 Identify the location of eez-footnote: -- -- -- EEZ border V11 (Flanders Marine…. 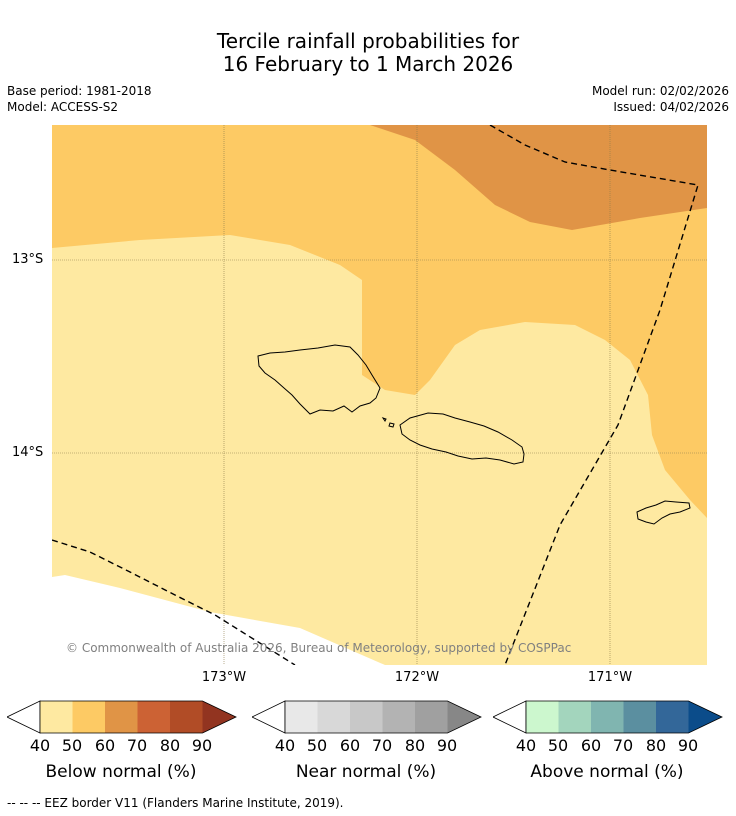
(175, 803).